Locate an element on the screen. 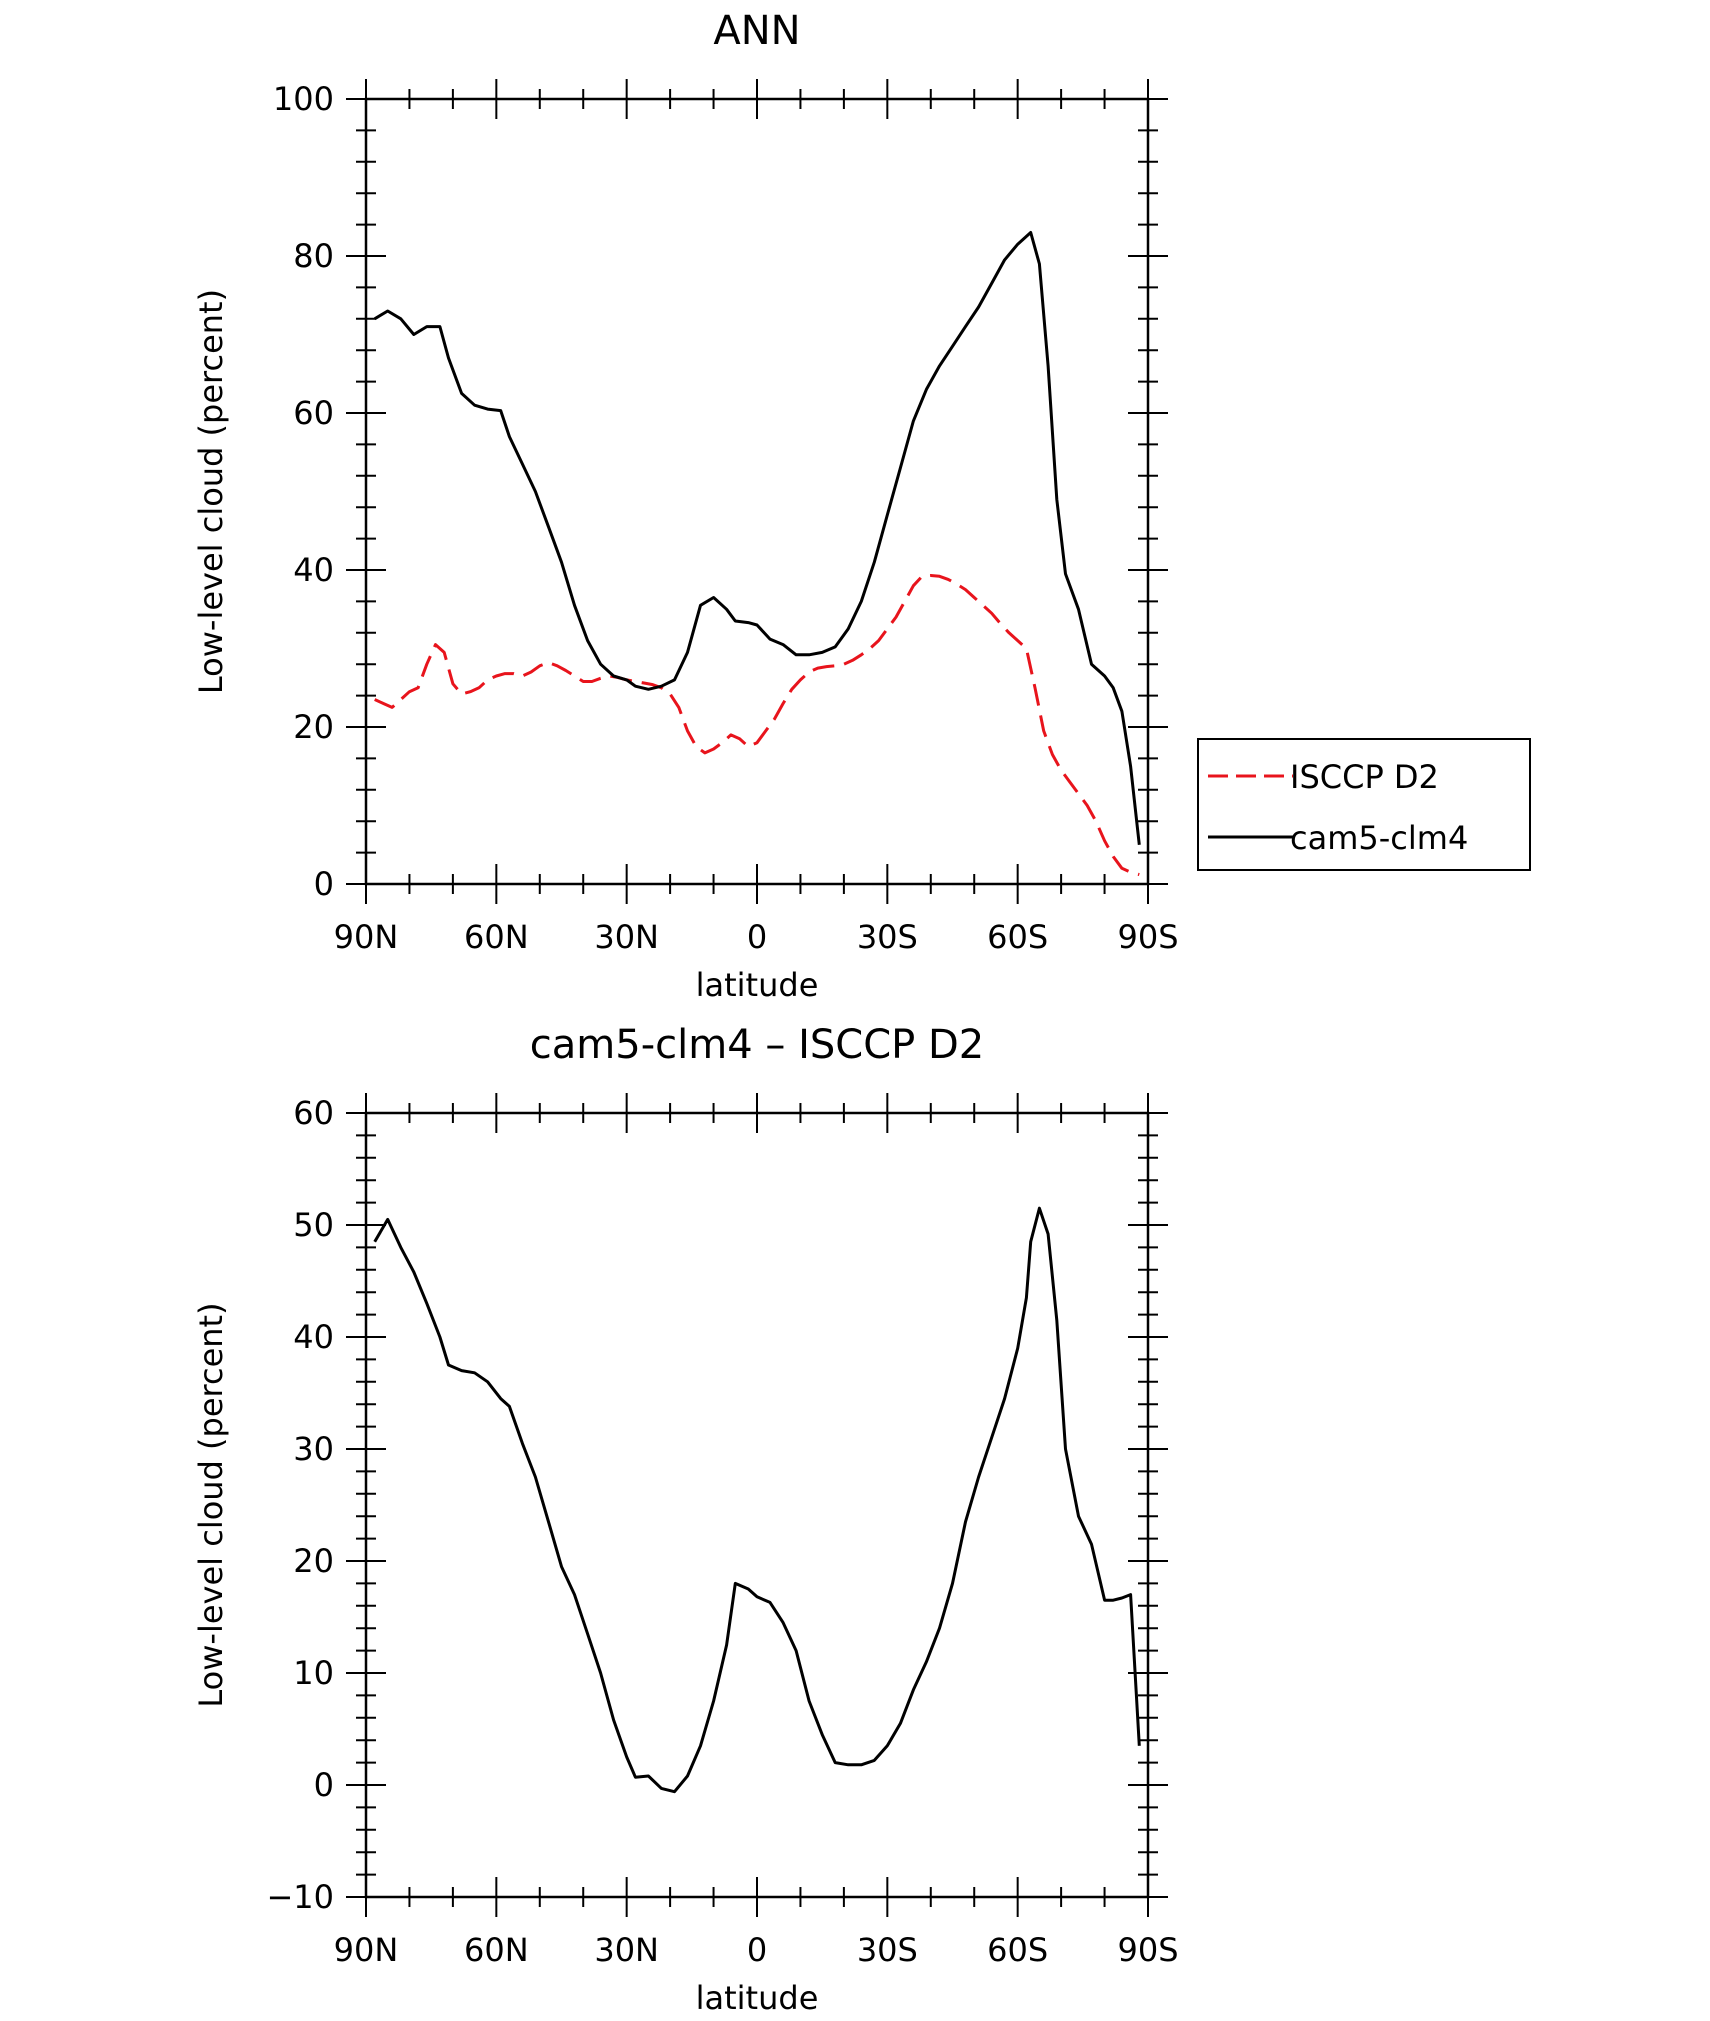  chart-title: cam5-clm4 – ISCCP D2 is located at coordinates (757, 1045).